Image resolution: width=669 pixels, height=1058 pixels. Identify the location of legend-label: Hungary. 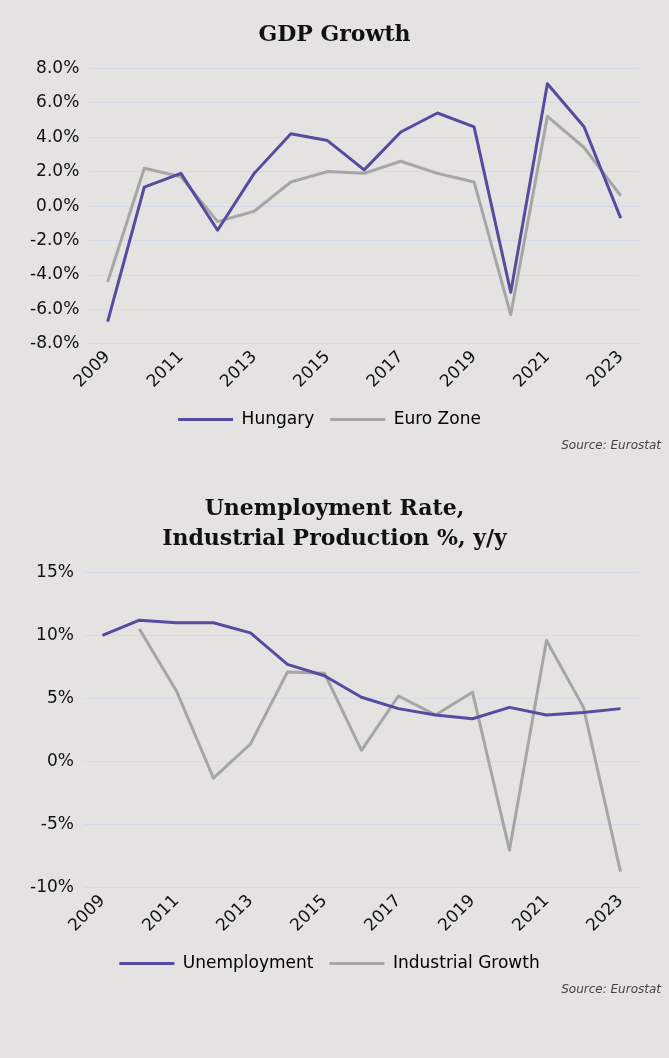
(278, 417).